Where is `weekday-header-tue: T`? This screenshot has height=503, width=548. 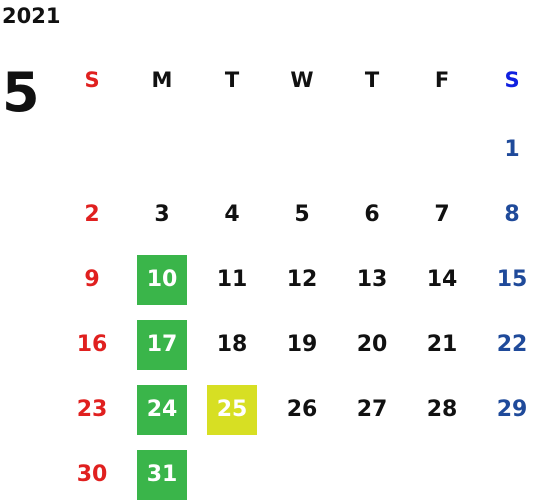 weekday-header-tue: T is located at coordinates (232, 79).